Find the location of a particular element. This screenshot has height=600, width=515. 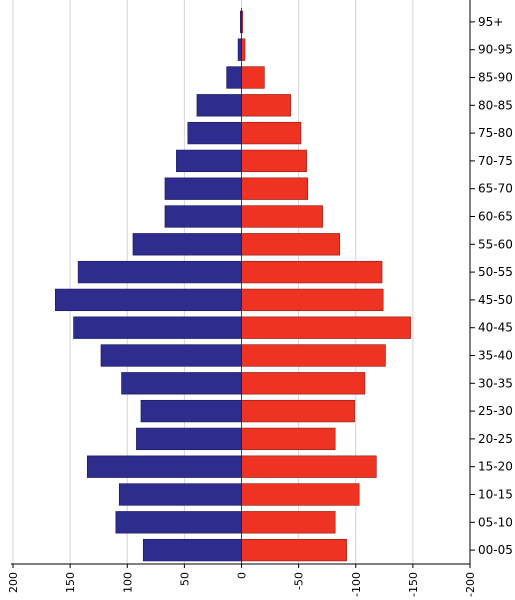

age-label-60-65: 60-65 is located at coordinates (495, 217).